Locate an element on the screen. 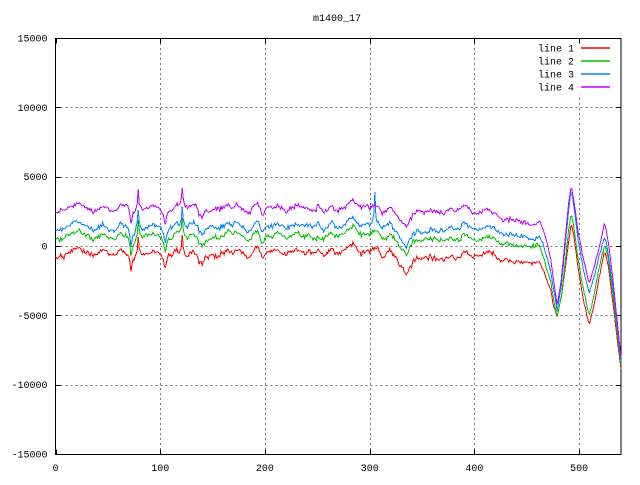  svg-text: m1400_17 is located at coordinates (337, 19).